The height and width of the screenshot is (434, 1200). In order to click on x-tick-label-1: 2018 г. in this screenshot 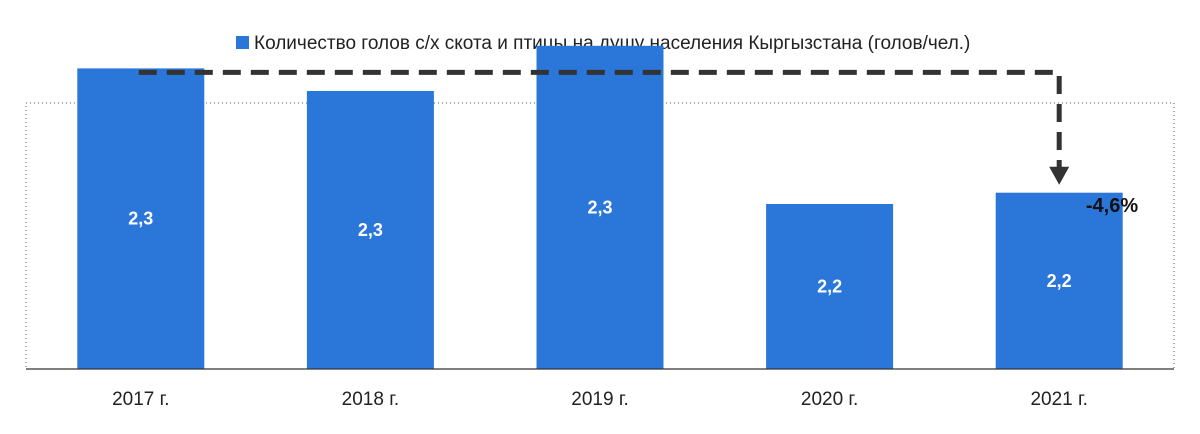, I will do `click(370, 399)`.